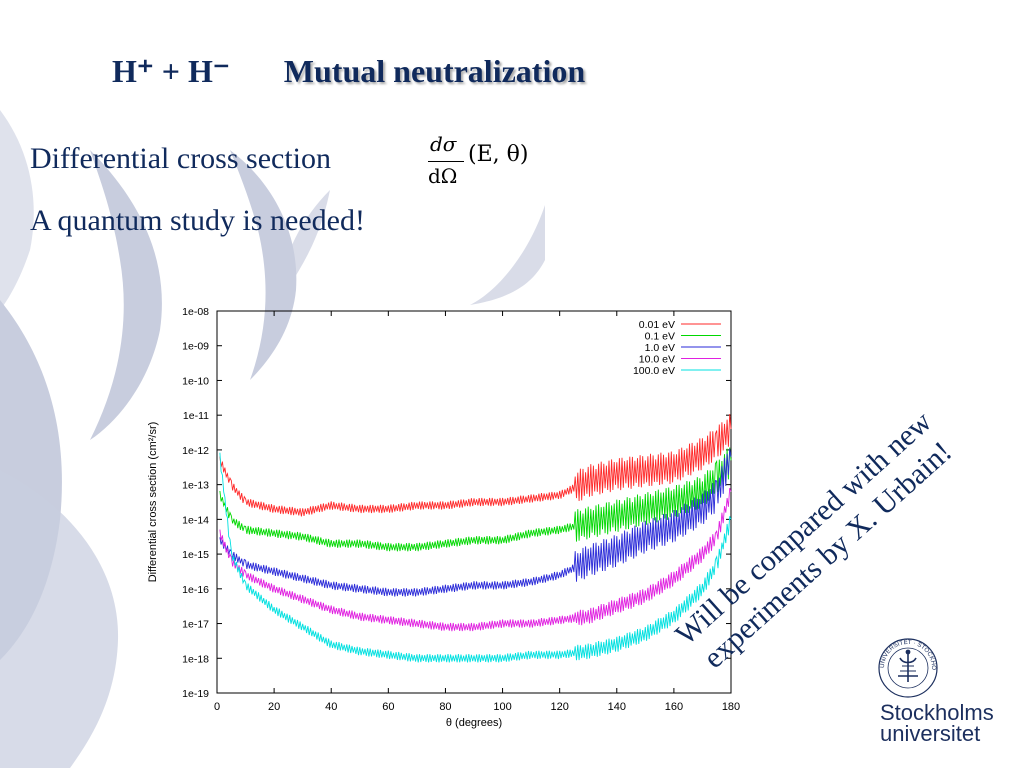  I want to click on y-tick-label: 1e-11, so click(196, 416).